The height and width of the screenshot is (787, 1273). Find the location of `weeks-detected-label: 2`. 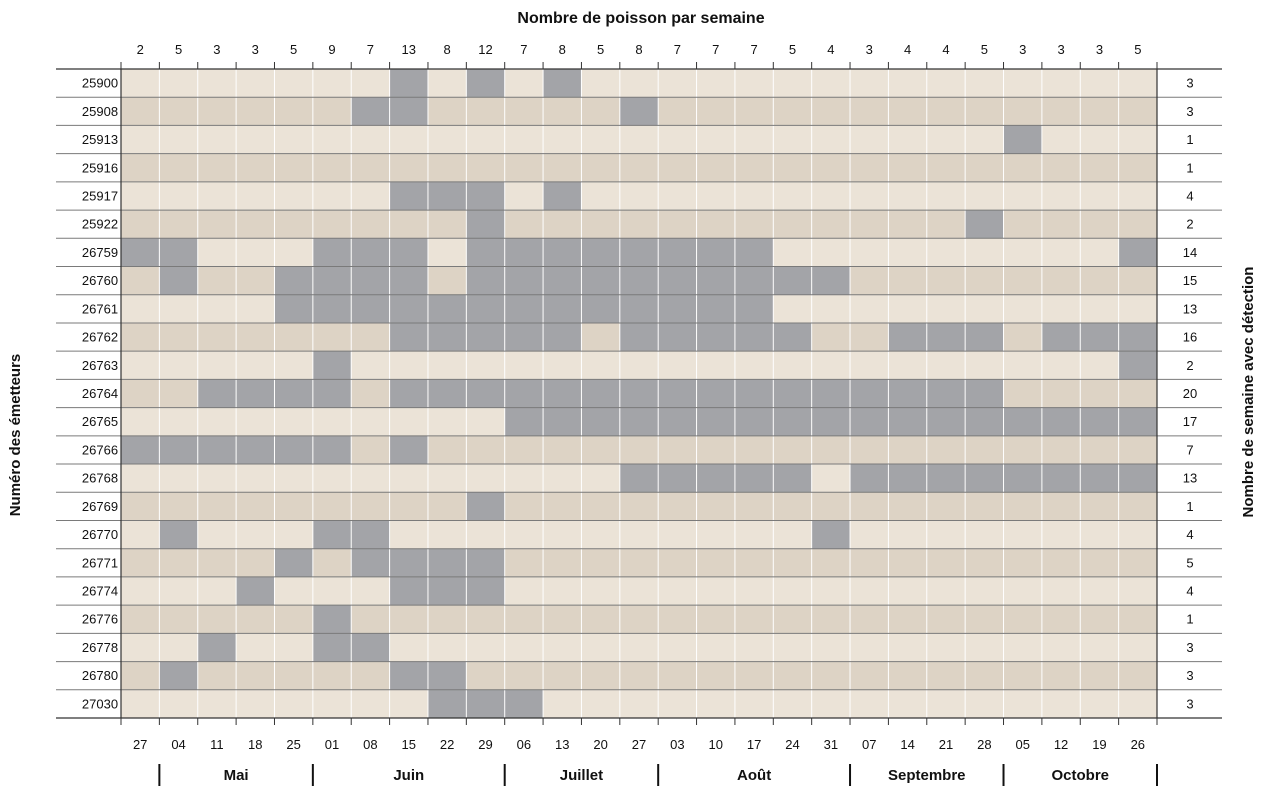

weeks-detected-label: 2 is located at coordinates (1189, 365).